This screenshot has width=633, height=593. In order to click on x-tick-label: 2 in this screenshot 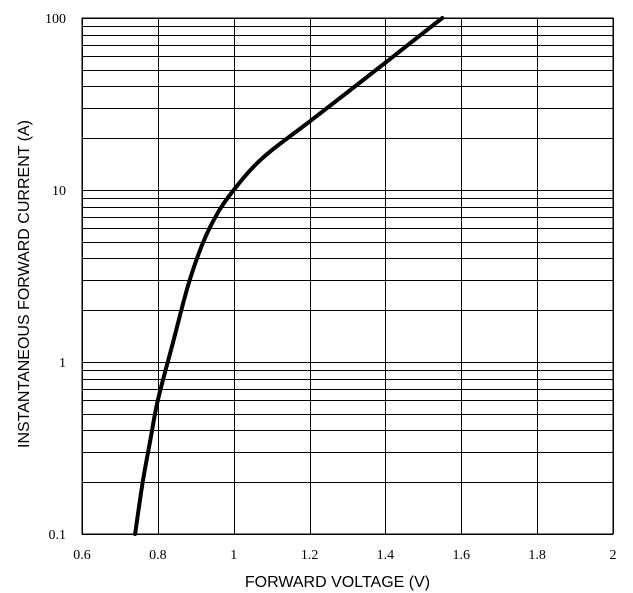, I will do `click(613, 555)`.